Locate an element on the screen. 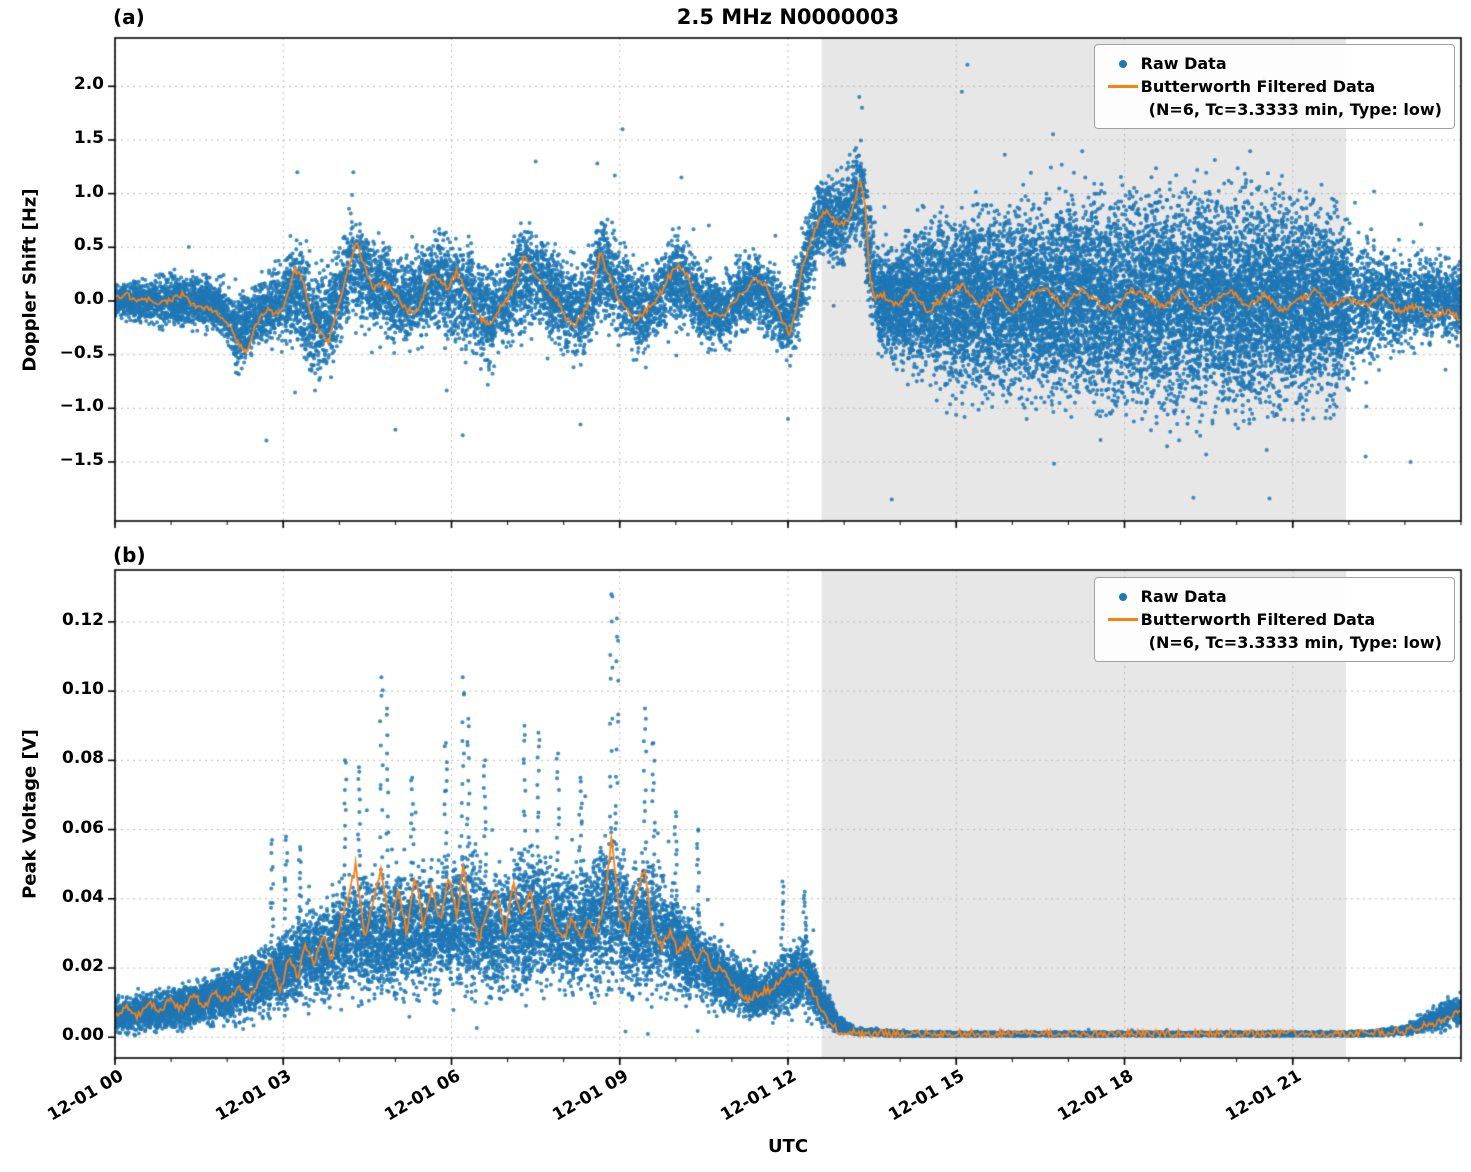 Image resolution: width=1471 pixels, height=1172 pixels. y-tick-label: 1.5 is located at coordinates (88, 137).